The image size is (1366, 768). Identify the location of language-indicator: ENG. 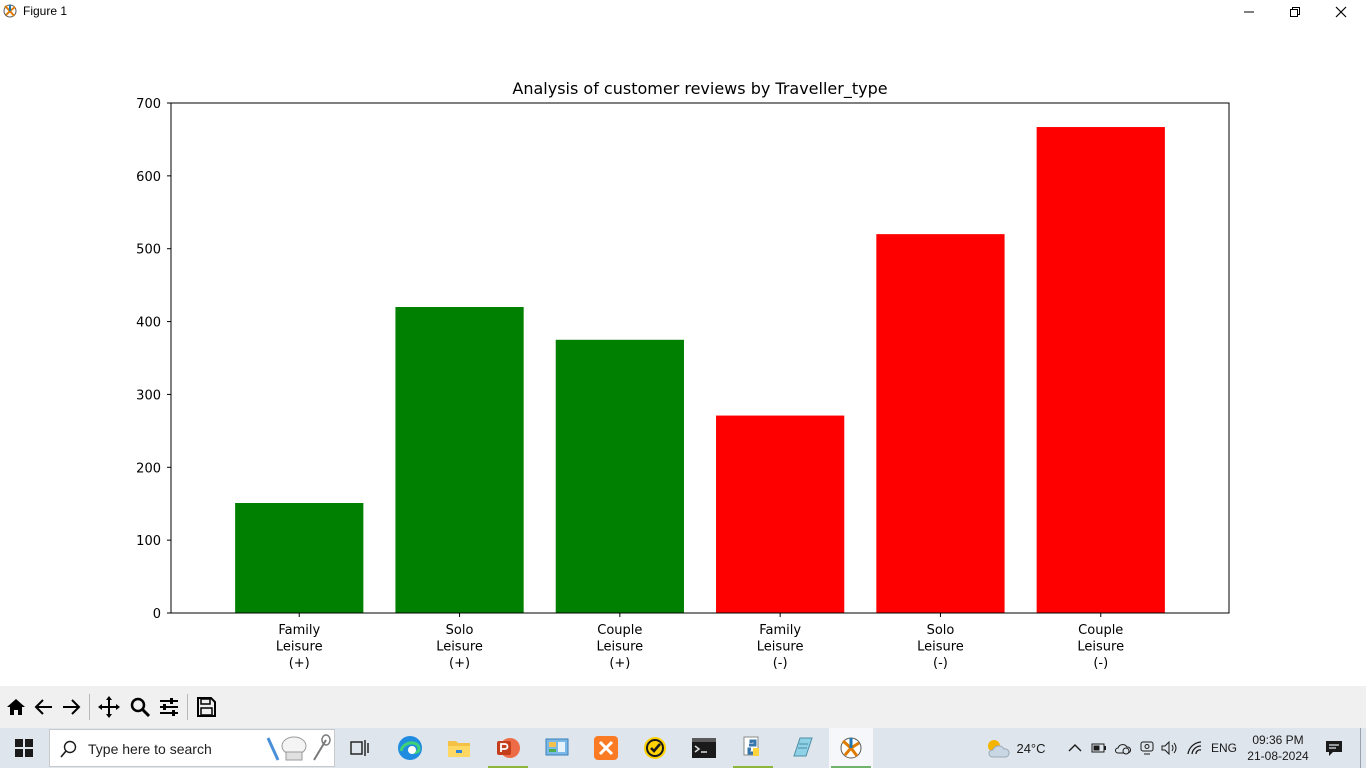
(1224, 748).